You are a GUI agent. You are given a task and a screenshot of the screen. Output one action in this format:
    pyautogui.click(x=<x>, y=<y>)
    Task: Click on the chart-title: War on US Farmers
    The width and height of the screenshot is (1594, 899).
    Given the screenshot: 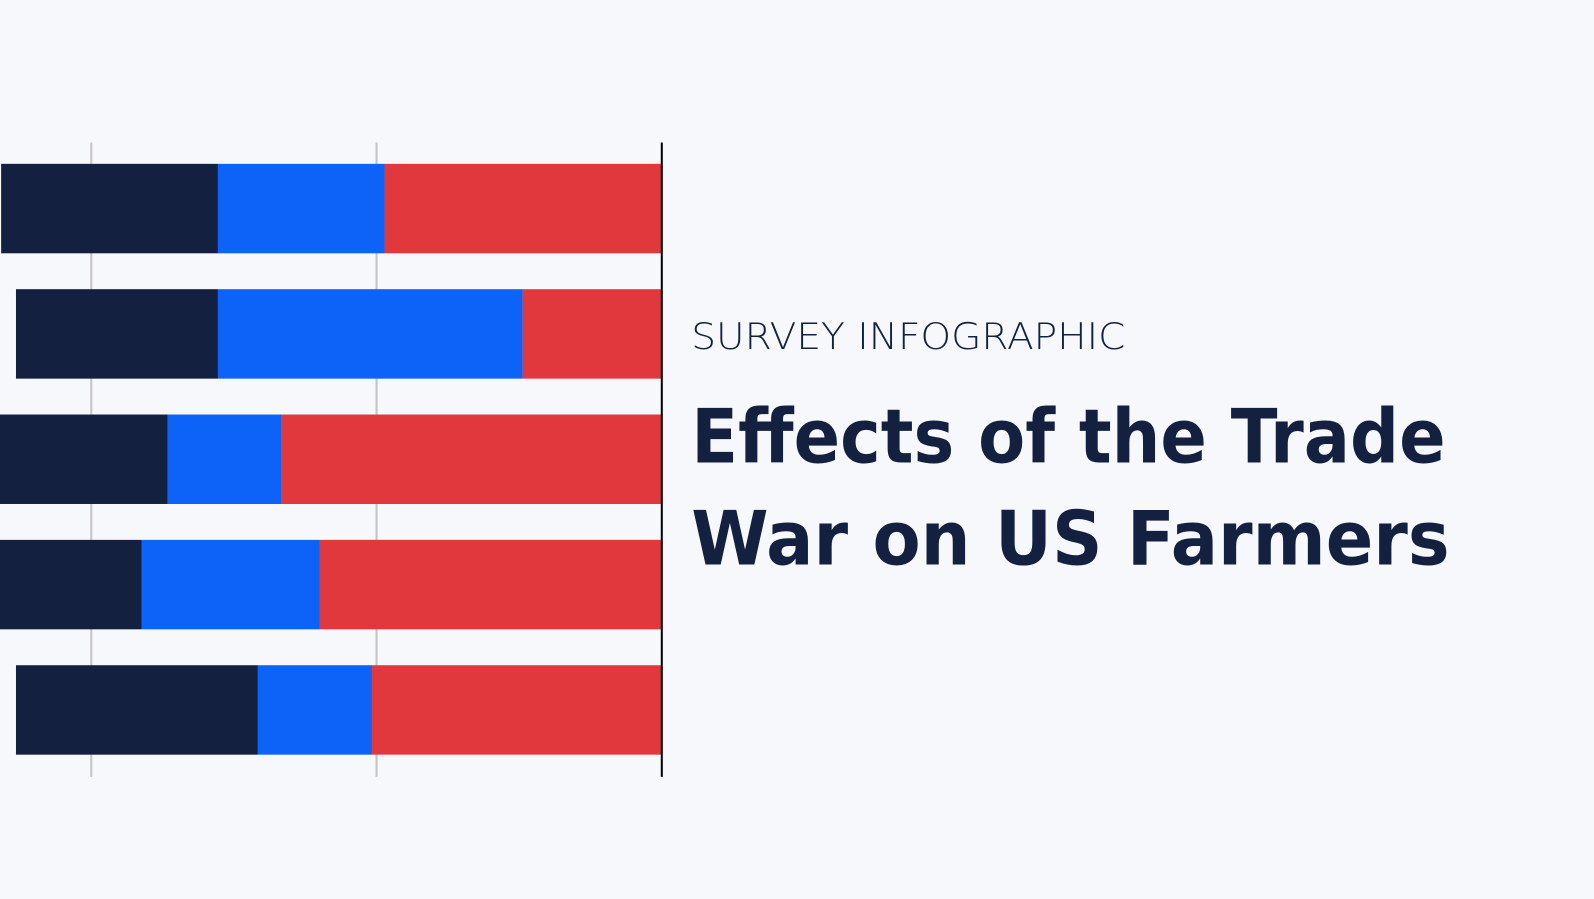 What is the action you would take?
    pyautogui.click(x=1070, y=538)
    